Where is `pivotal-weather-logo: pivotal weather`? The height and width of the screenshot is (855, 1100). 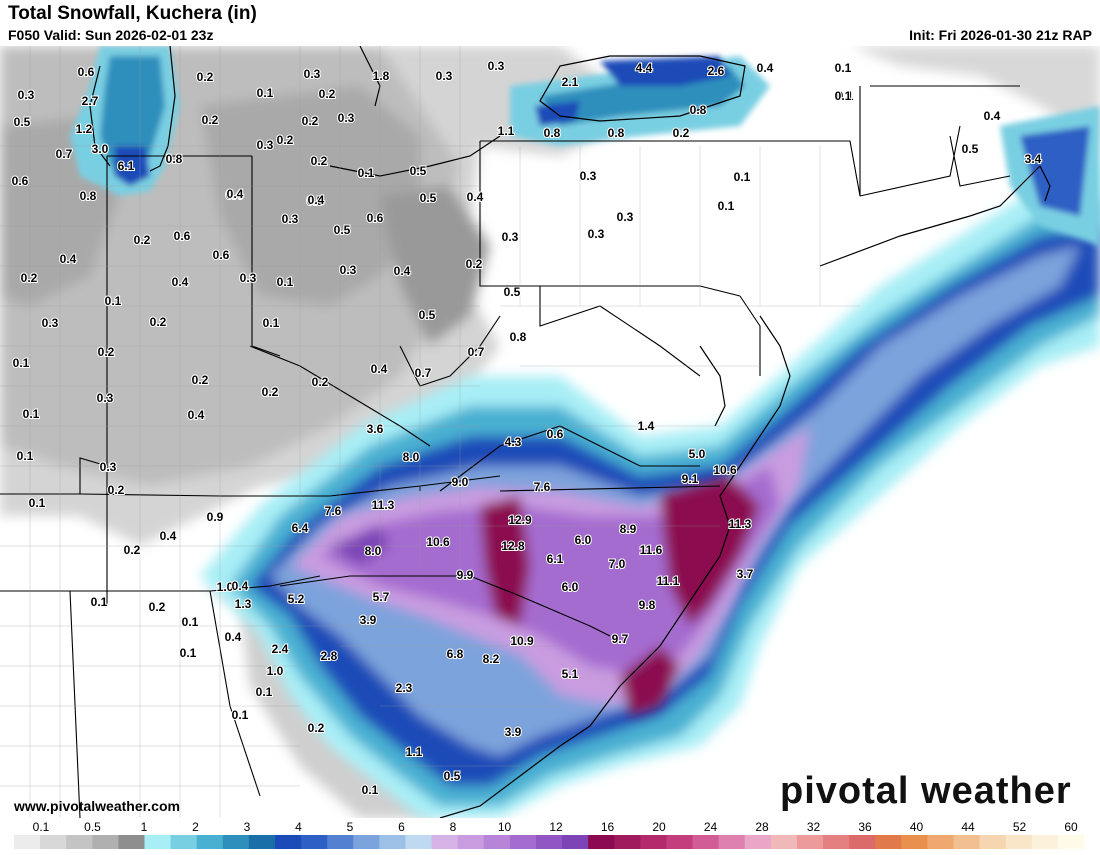 pivotal-weather-logo: pivotal weather is located at coordinates (926, 791).